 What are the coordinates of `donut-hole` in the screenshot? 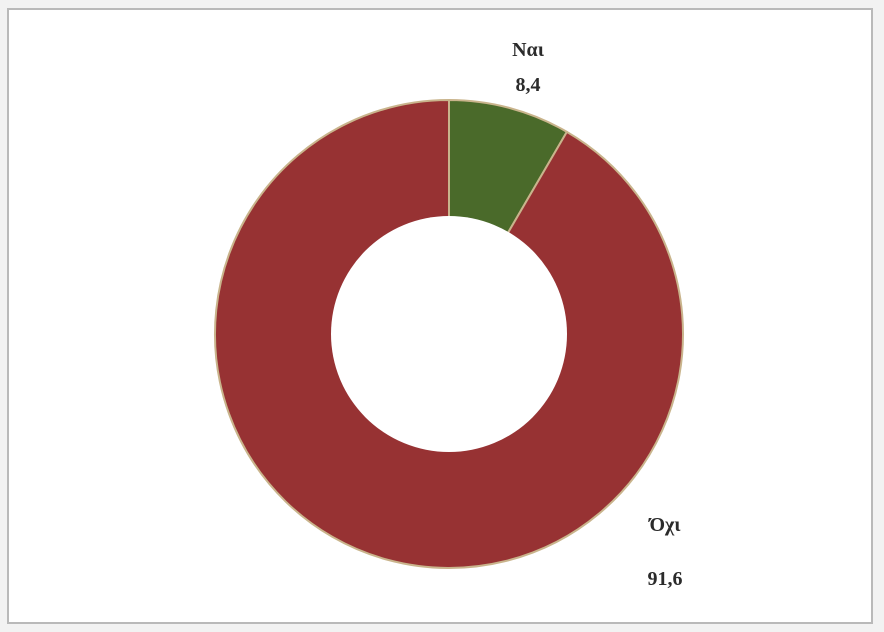 It's located at (449, 334).